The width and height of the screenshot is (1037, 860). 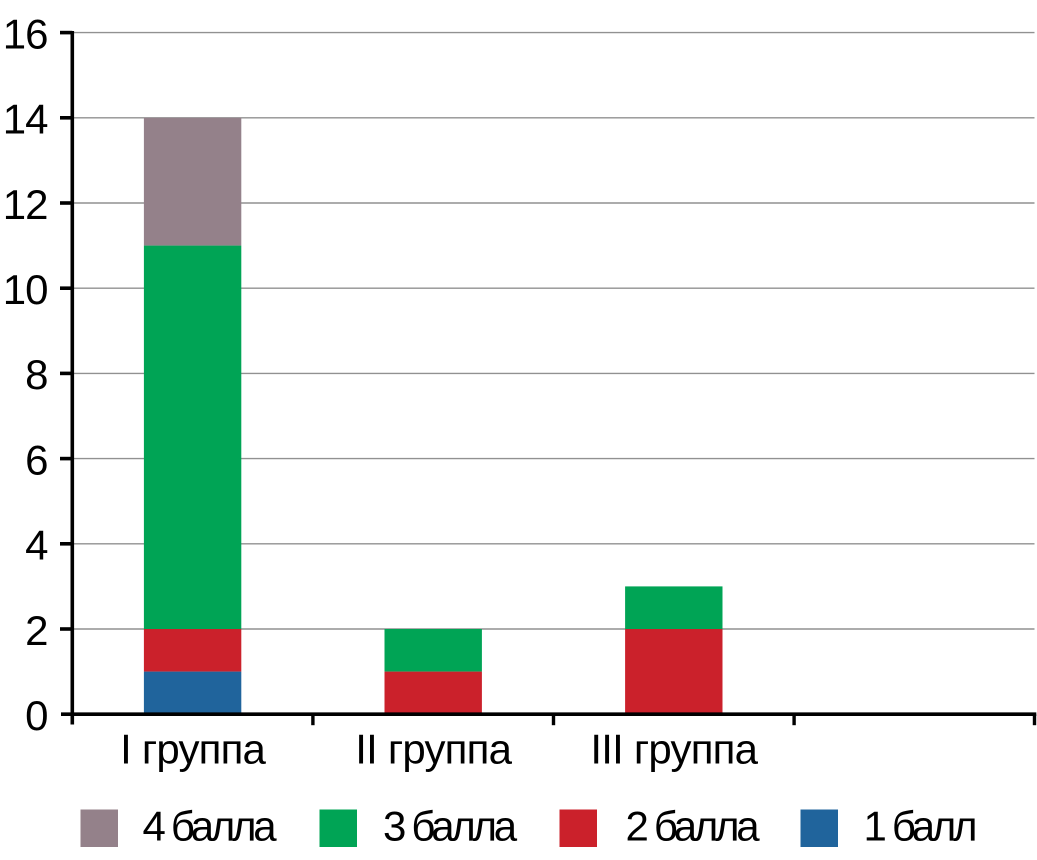 I want to click on svg-text: 4, so click(x=36, y=545).